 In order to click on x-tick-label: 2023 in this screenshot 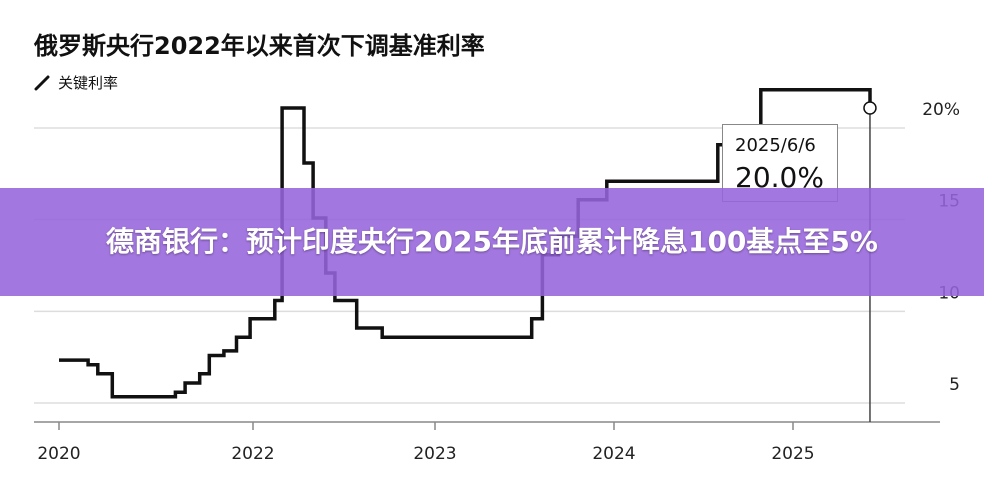, I will do `click(434, 454)`.